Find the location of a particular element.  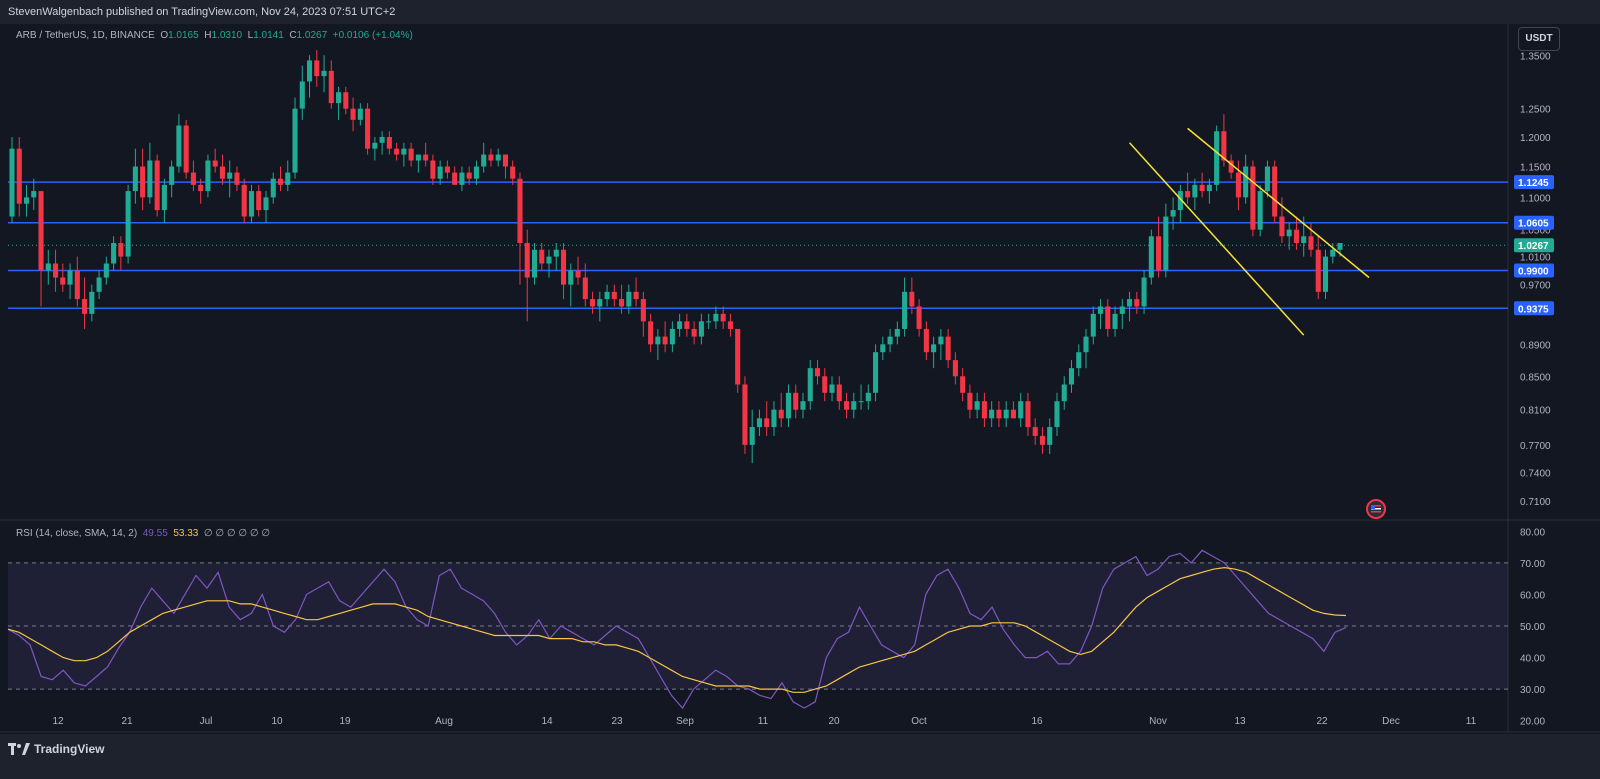

rsi-label: RSI (14, close, SMA, 14, 2) is located at coordinates (77, 533).